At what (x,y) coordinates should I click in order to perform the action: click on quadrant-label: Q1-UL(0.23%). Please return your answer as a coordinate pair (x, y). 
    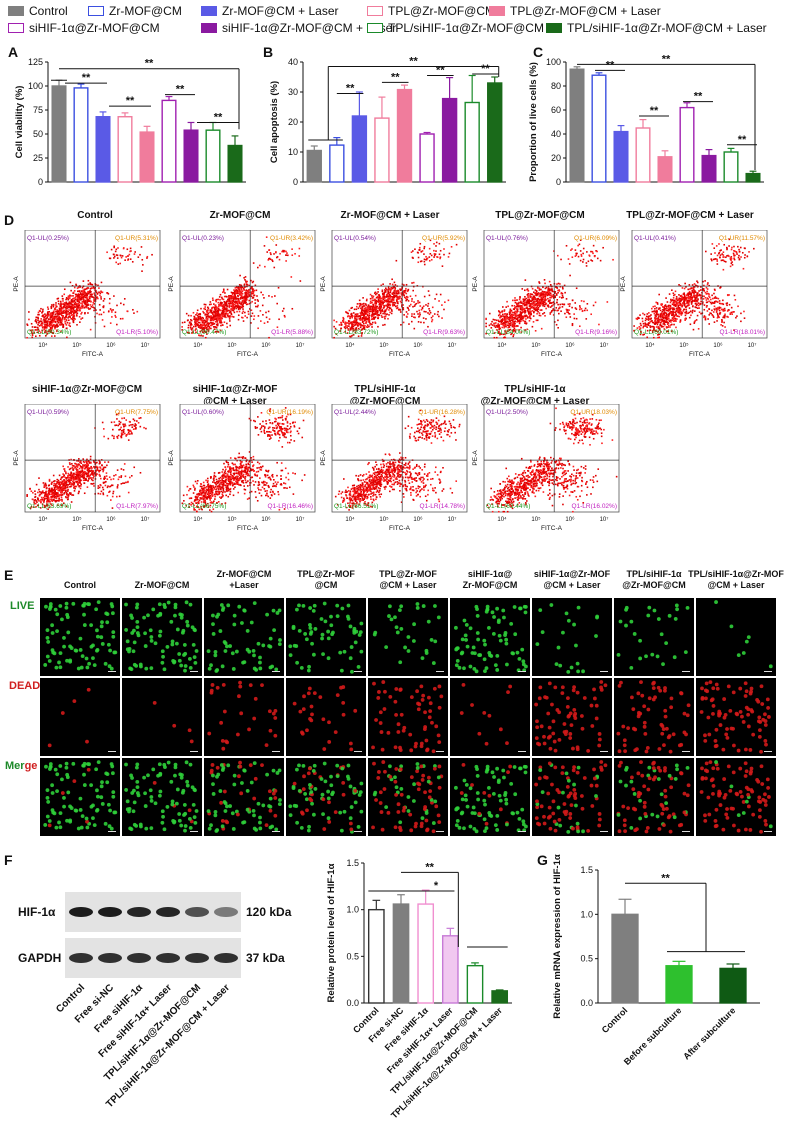
    Looking at the image, I should click on (203, 238).